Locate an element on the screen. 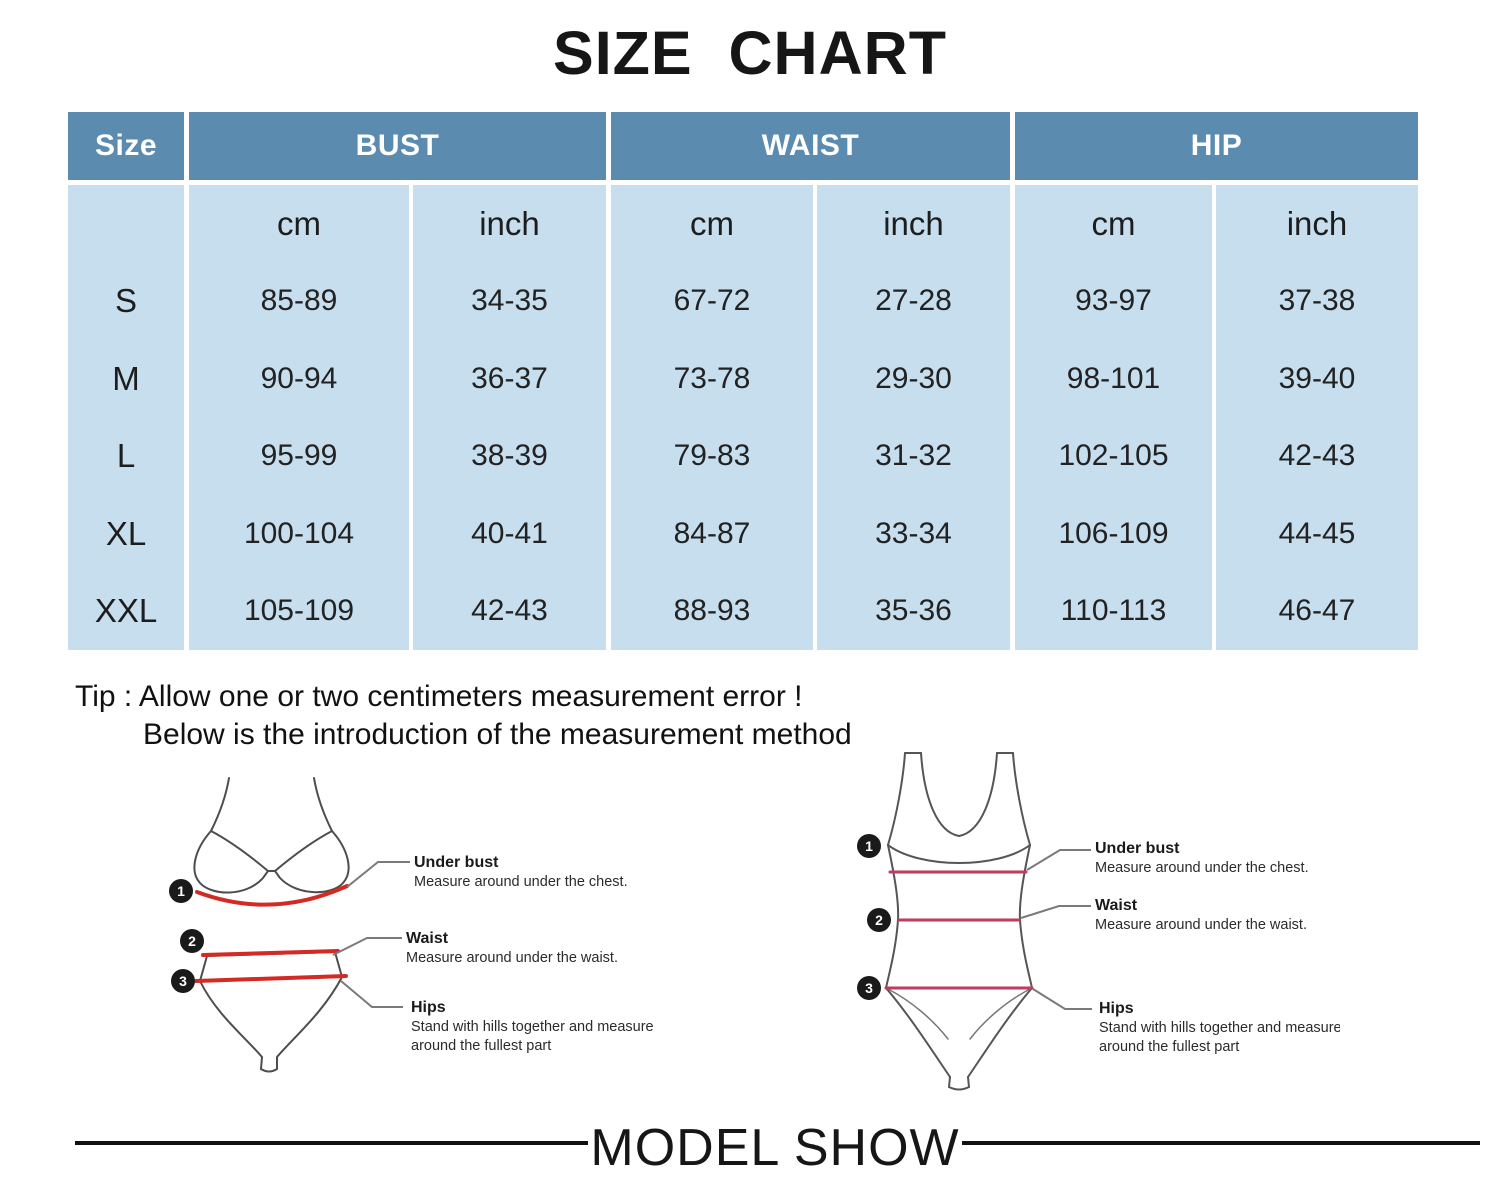 This screenshot has width=1500, height=1200. table-cell: 73-78 is located at coordinates (709, 379).